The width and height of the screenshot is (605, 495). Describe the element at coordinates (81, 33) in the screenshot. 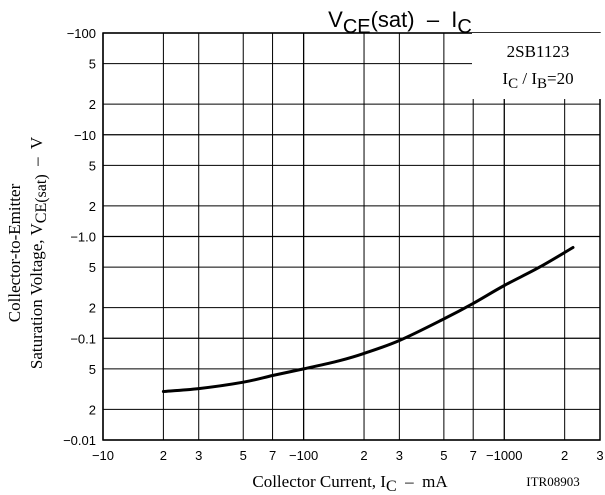

I see `y-tick-label: −100` at that location.